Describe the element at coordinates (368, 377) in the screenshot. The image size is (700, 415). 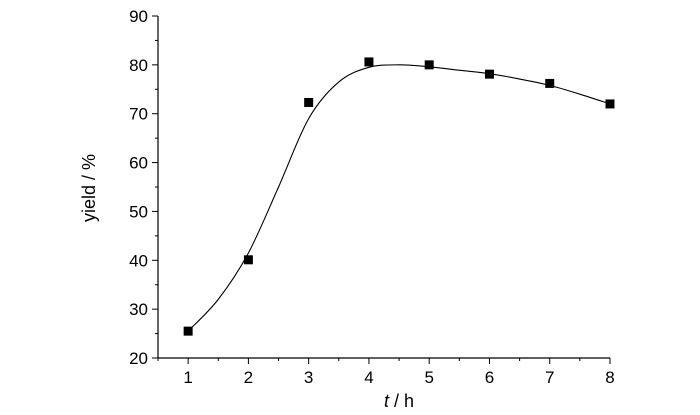
I see `x-tick-label: 4` at that location.